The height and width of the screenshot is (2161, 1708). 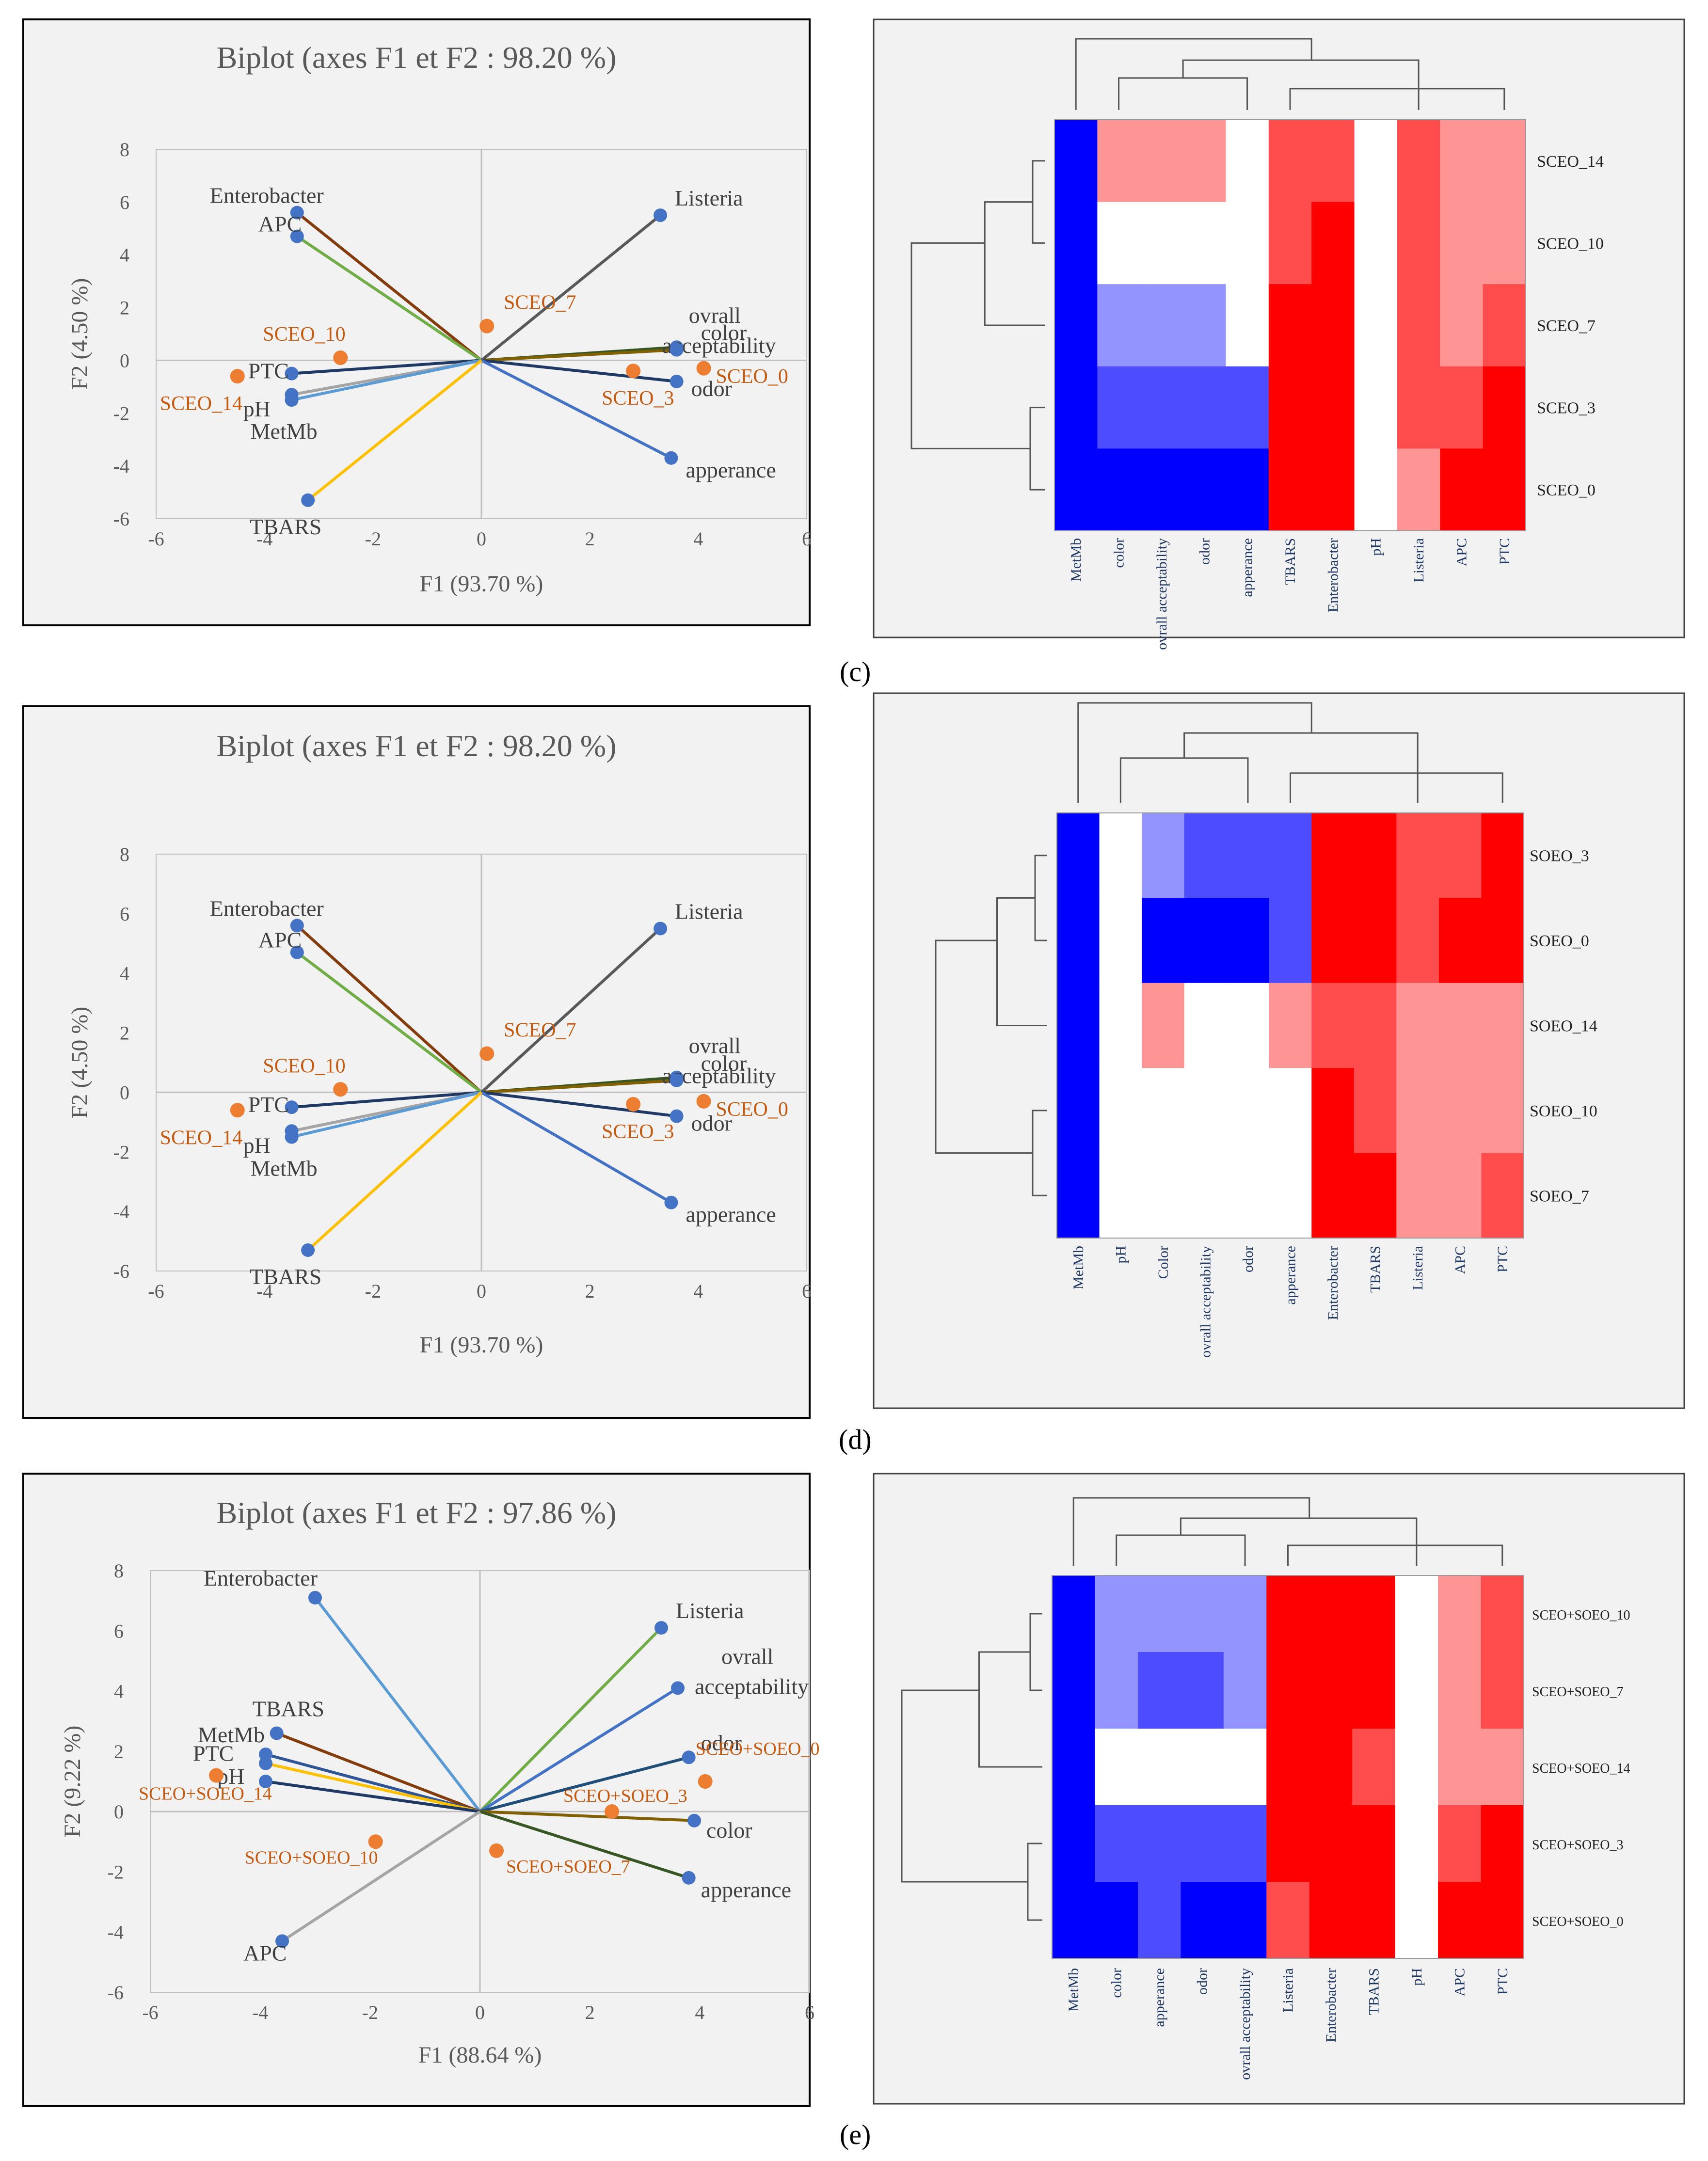 I want to click on row-dendrogram, so click(x=971, y=1767).